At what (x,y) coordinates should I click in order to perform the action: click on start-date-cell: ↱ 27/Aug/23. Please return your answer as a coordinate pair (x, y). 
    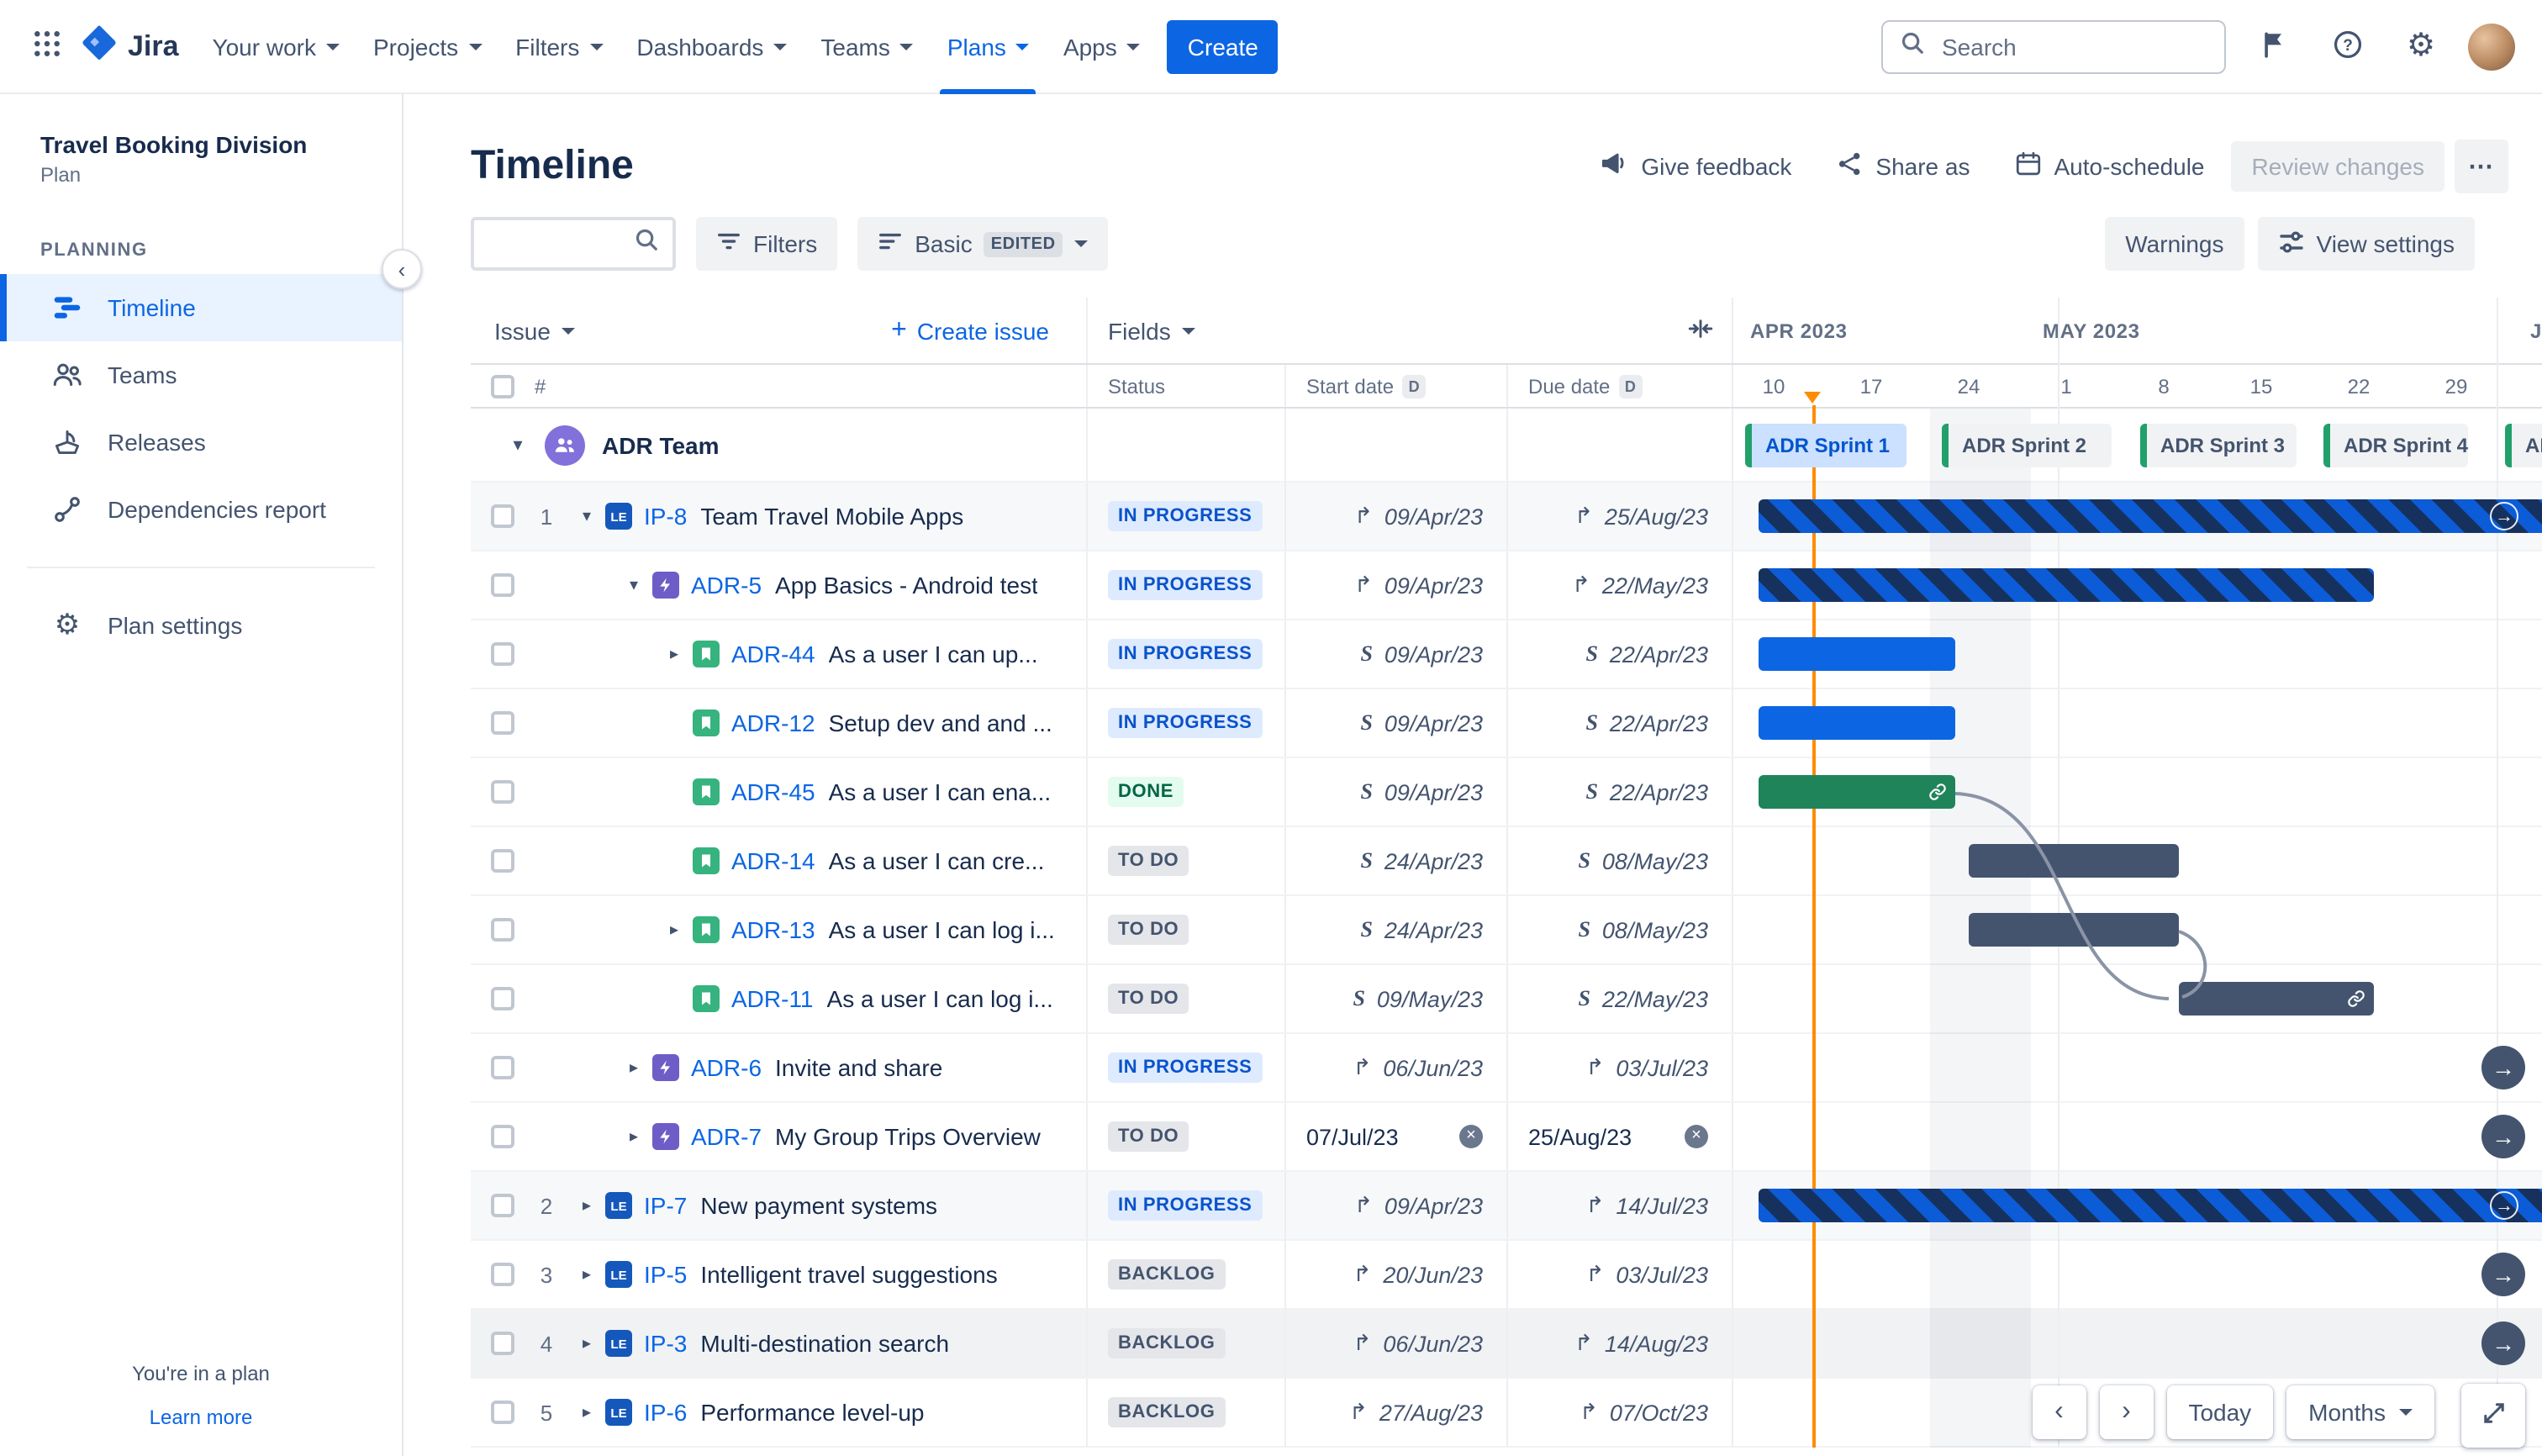
    Looking at the image, I should click on (1395, 1412).